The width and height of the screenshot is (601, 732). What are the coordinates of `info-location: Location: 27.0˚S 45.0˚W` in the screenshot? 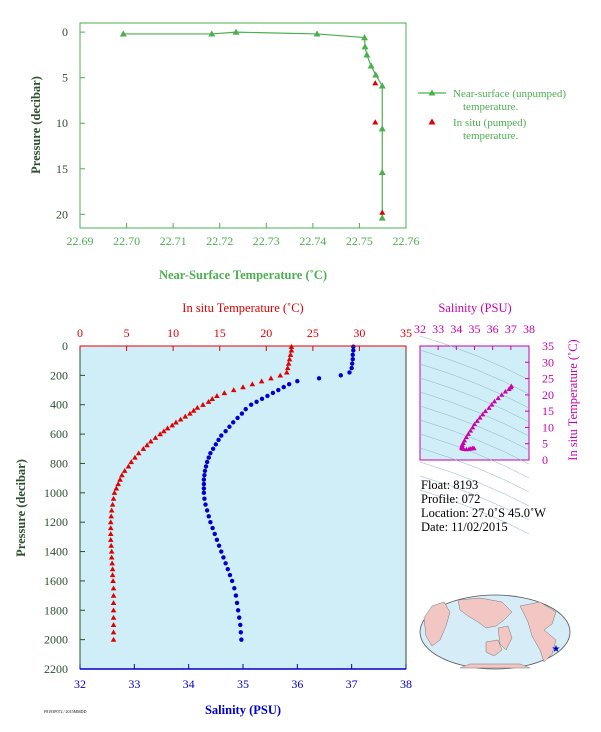 It's located at (483, 513).